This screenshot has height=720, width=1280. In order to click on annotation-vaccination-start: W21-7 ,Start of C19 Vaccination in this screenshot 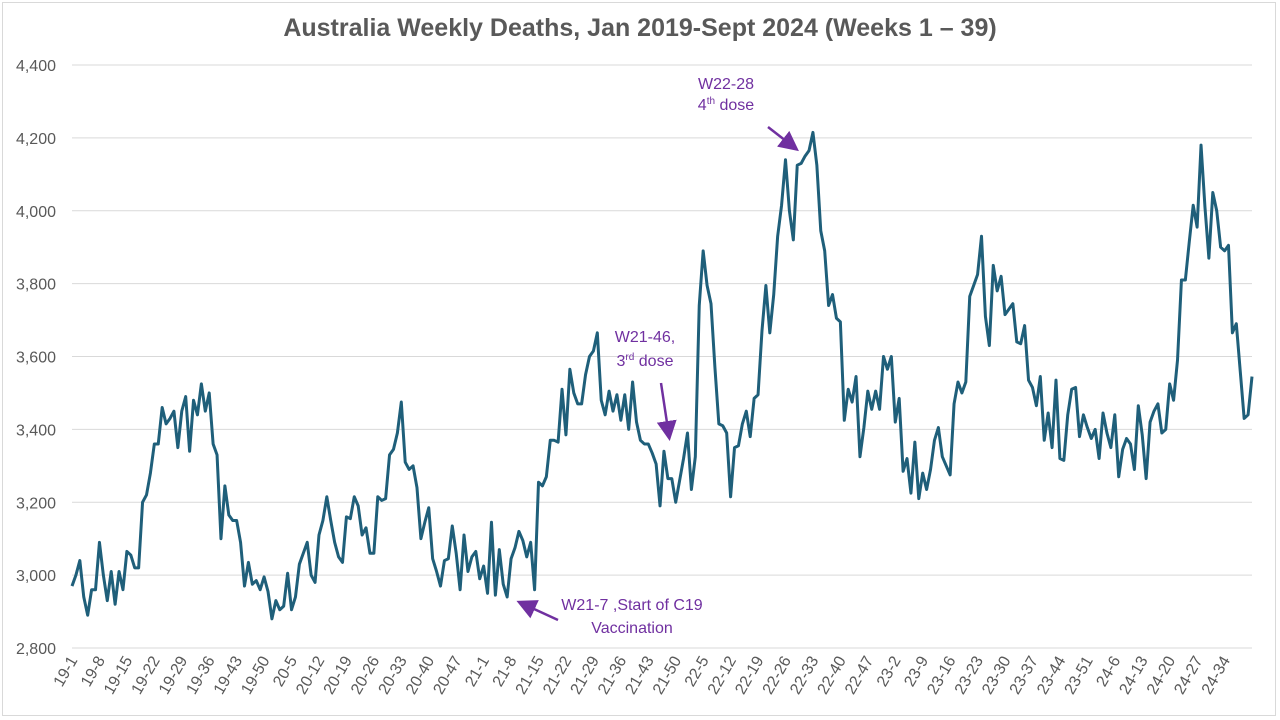, I will do `click(609, 617)`.